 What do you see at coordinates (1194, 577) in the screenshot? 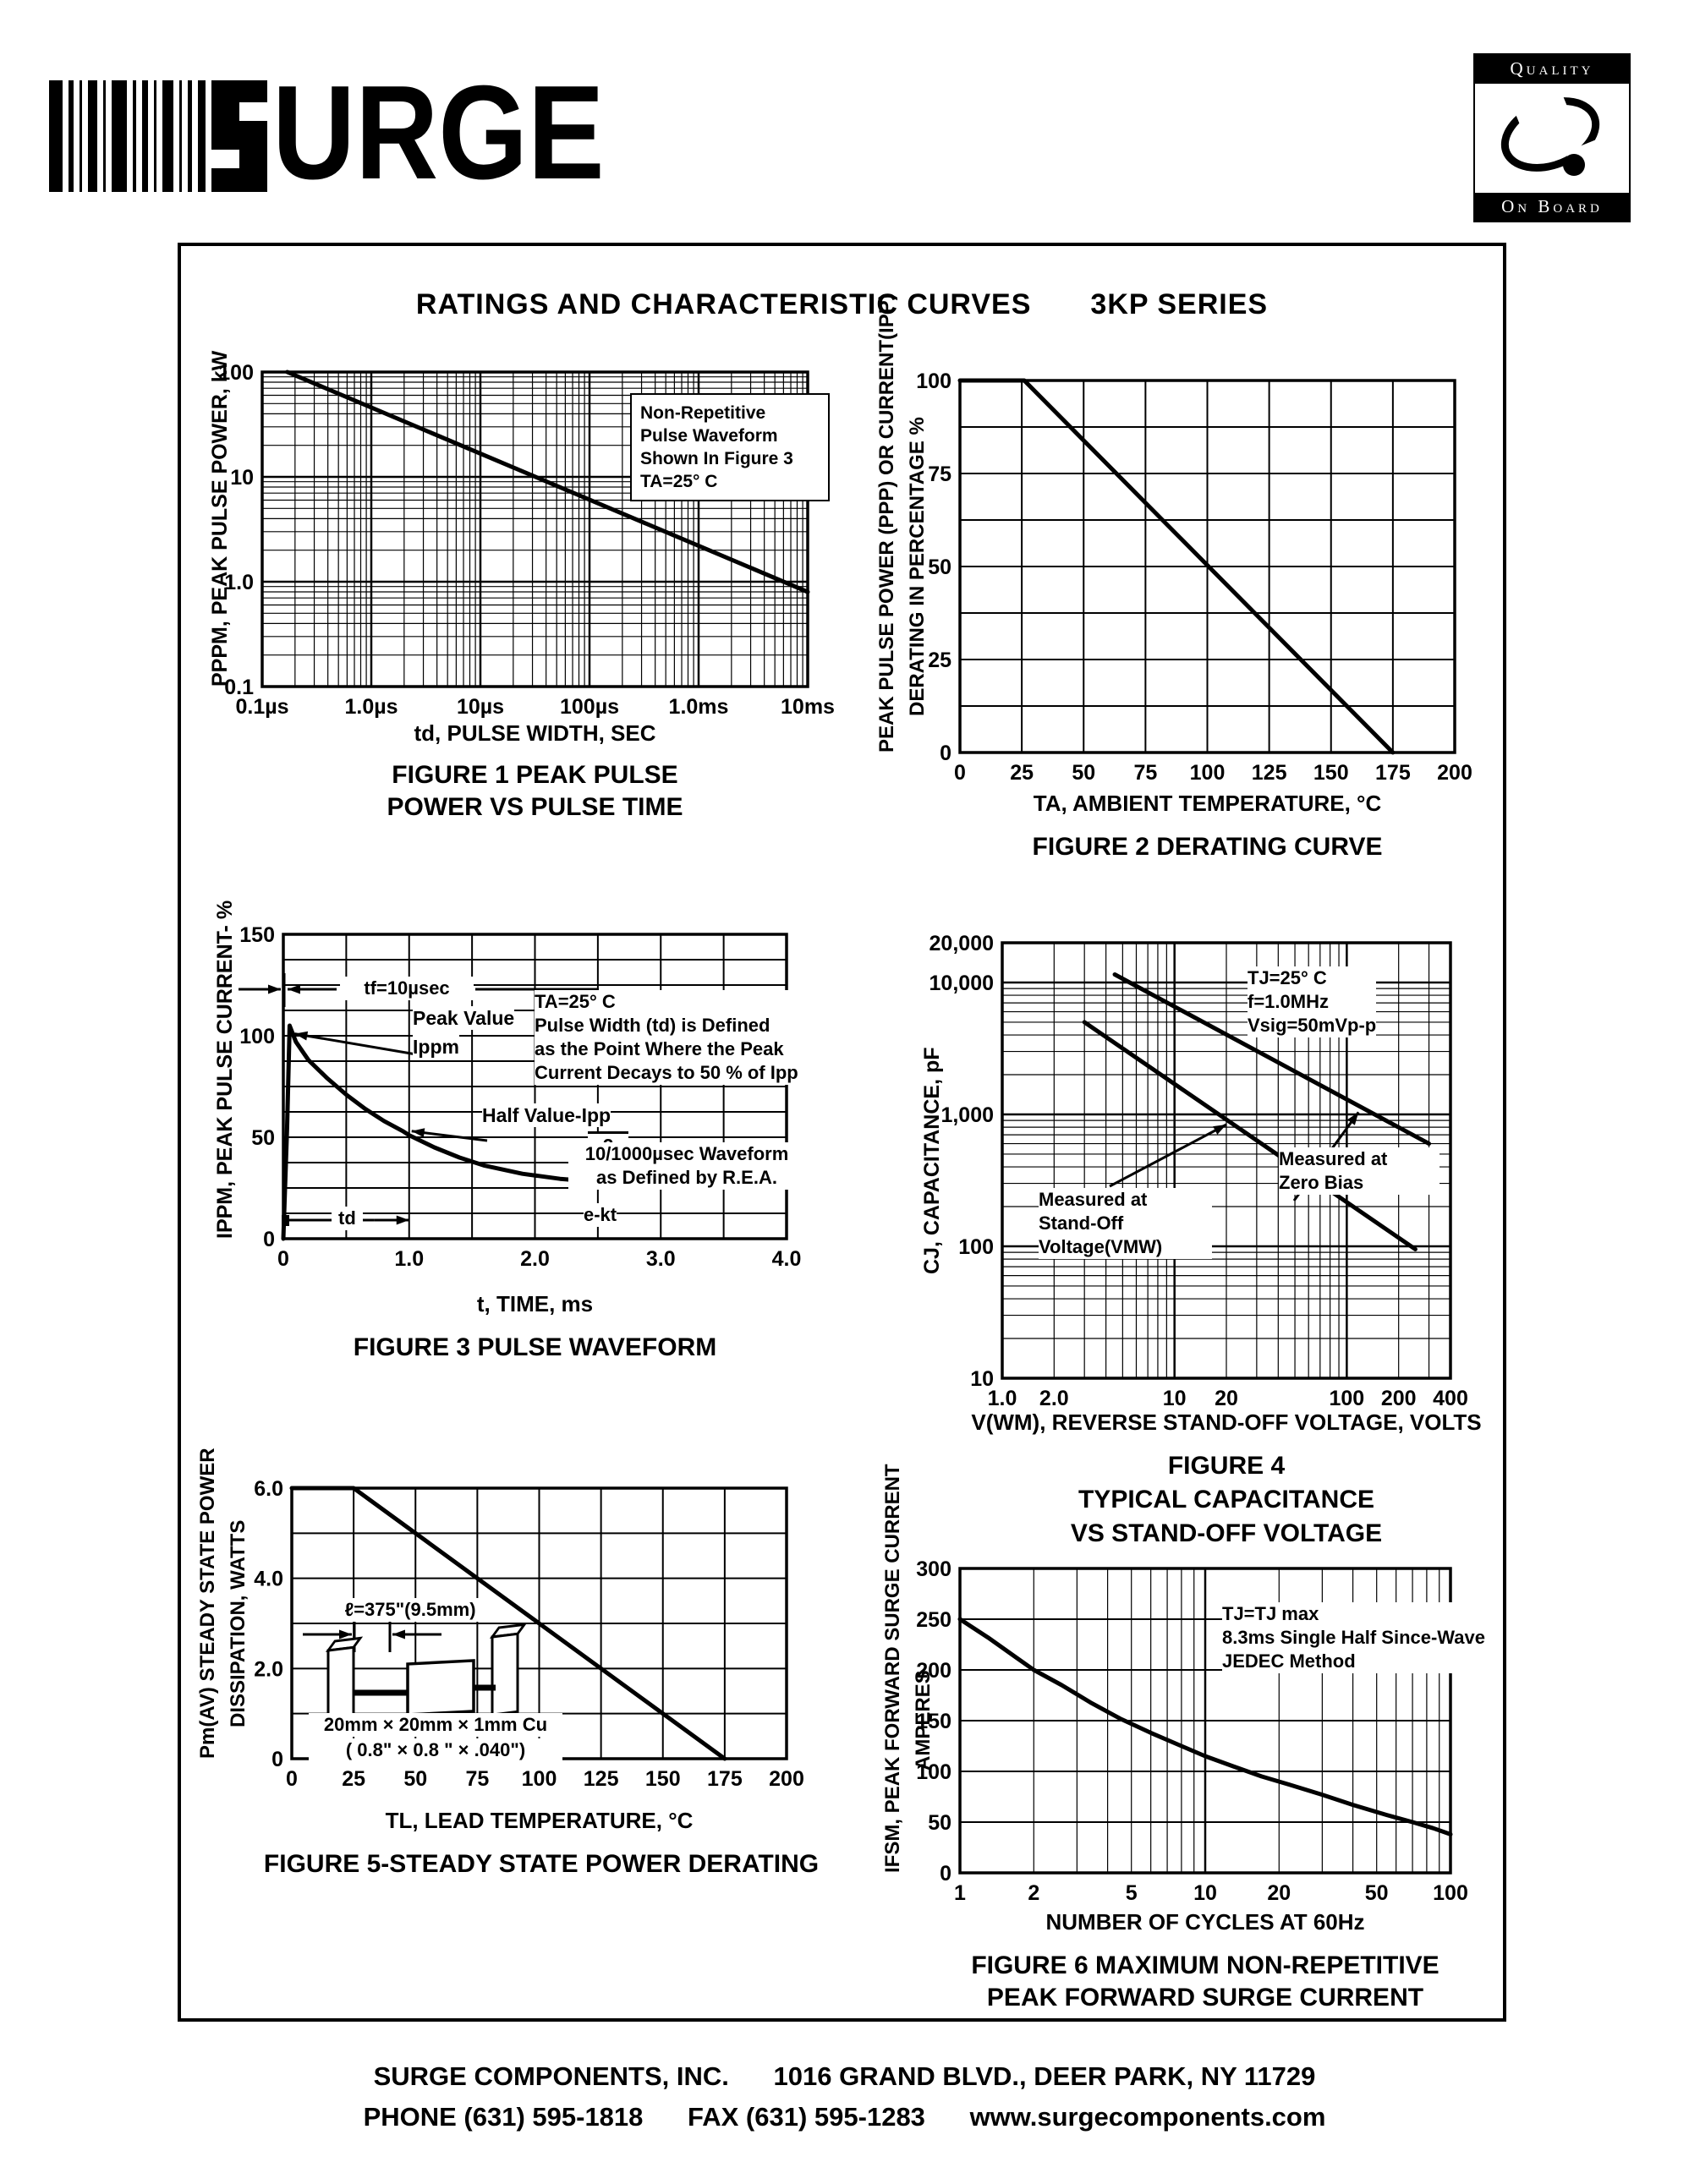
I see `figure2-plot: 0 25 50 75 100 125 150 175 200 0 25 50 75 100` at bounding box center [1194, 577].